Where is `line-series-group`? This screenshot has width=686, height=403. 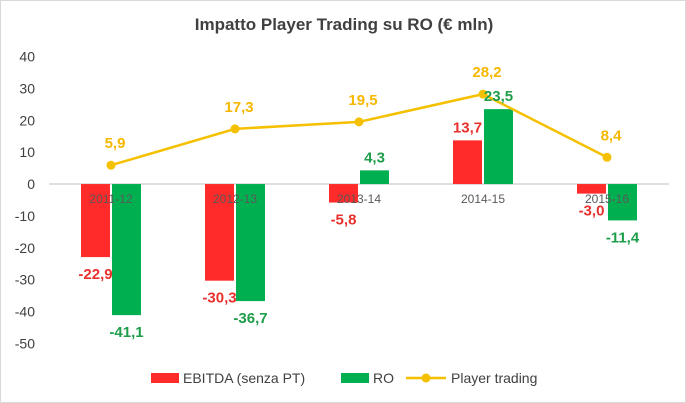
line-series-group is located at coordinates (359, 129).